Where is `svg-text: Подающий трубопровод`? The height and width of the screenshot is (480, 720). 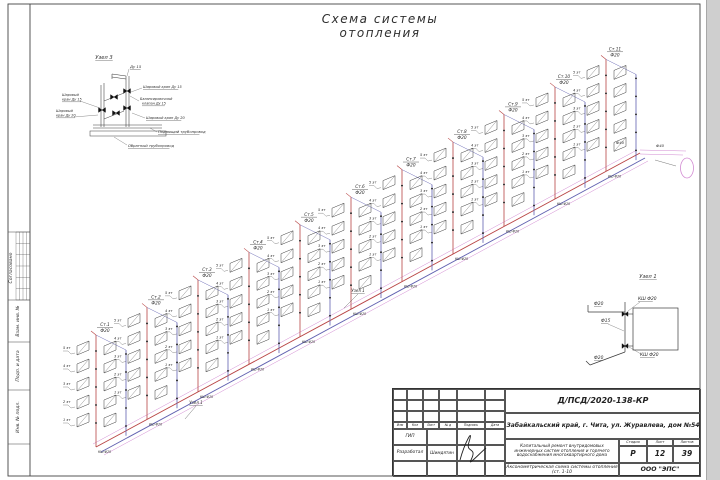 svg-text: Подающий трубопровод is located at coordinates (182, 132).